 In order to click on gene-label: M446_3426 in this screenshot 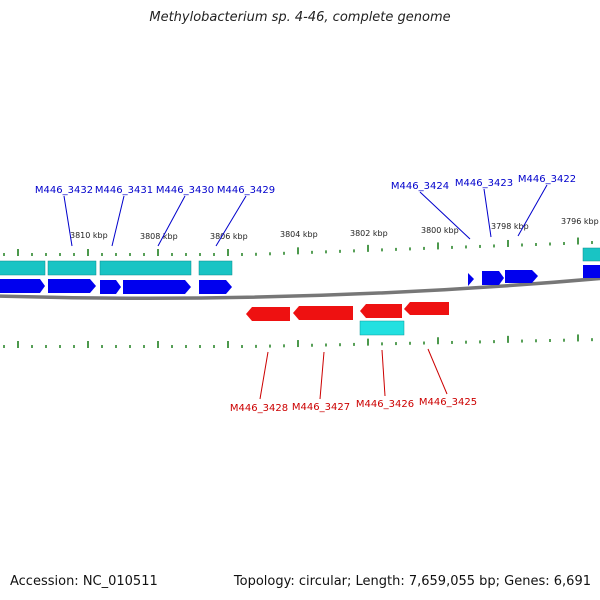, I will do `click(385, 404)`.